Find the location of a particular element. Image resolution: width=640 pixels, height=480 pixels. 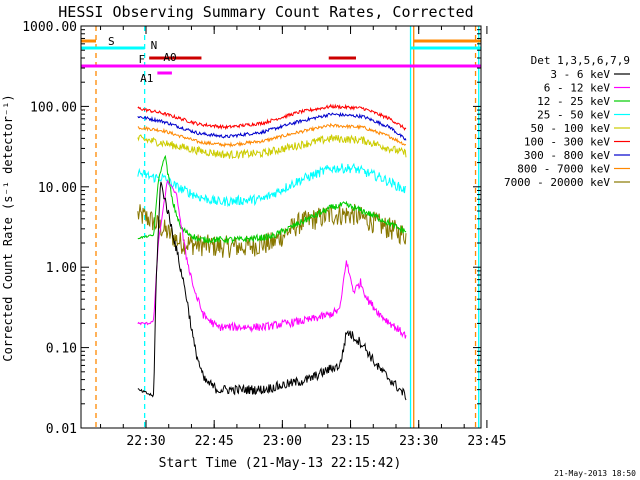

legend-label: 7000 - 20000 keV is located at coordinates (557, 182).